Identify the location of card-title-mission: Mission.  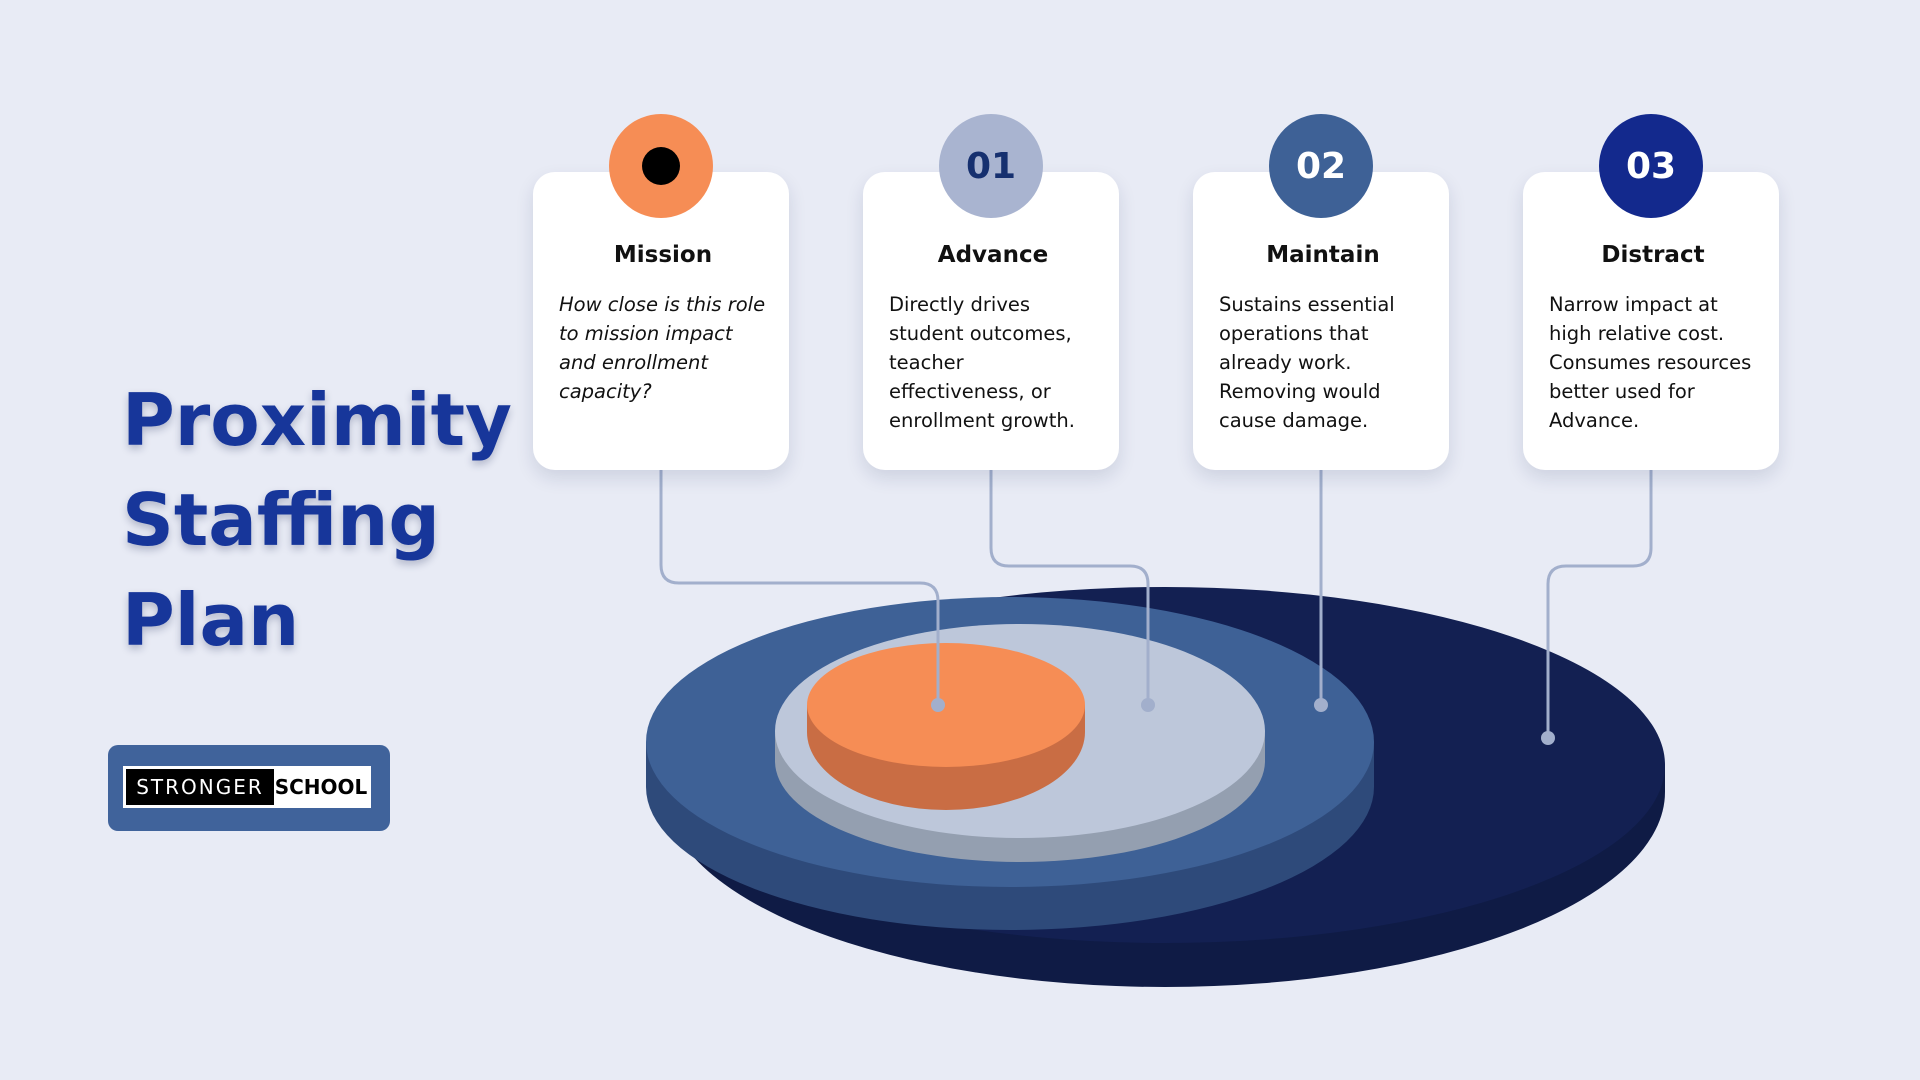
(663, 255).